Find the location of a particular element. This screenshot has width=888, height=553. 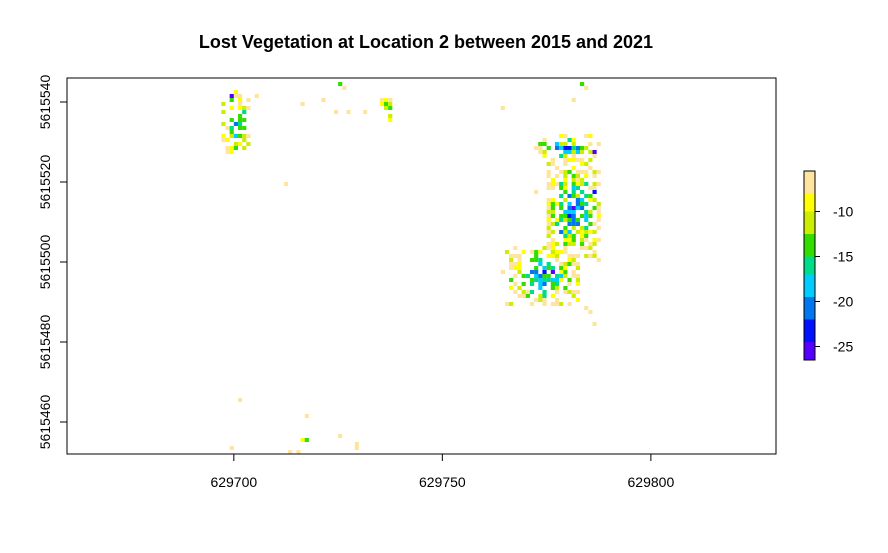

colorbar-frame is located at coordinates (809, 265).